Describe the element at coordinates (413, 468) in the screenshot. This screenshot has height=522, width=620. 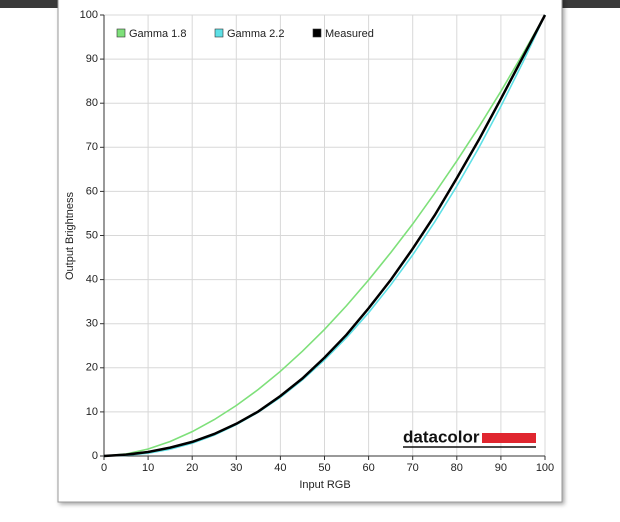
I see `x-tick-label: 70` at that location.